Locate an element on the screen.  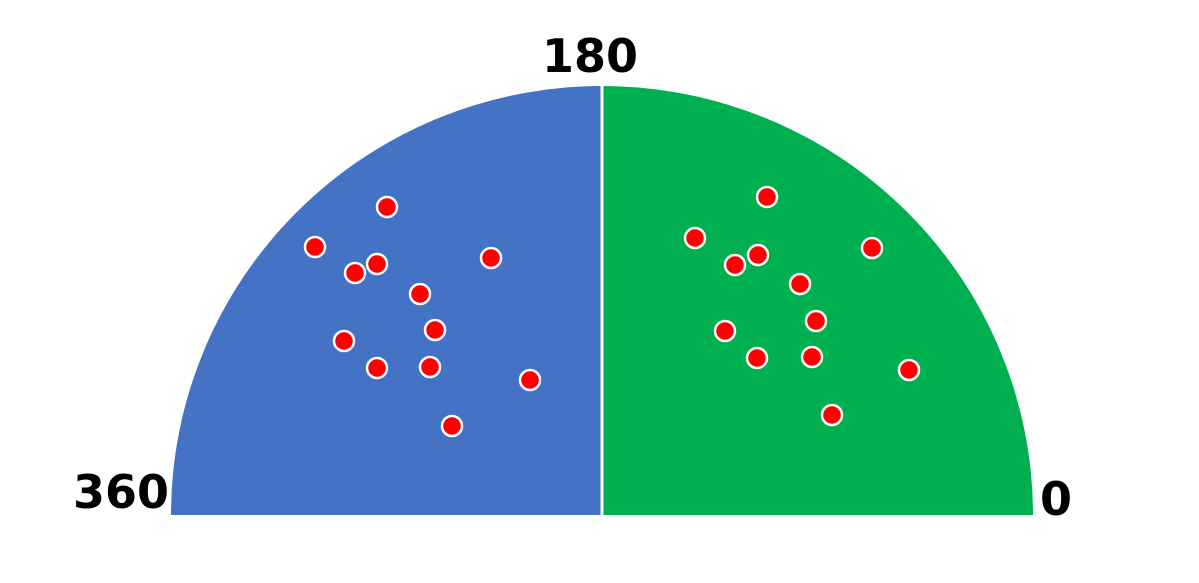
left-dots-group is located at coordinates (422, 316).